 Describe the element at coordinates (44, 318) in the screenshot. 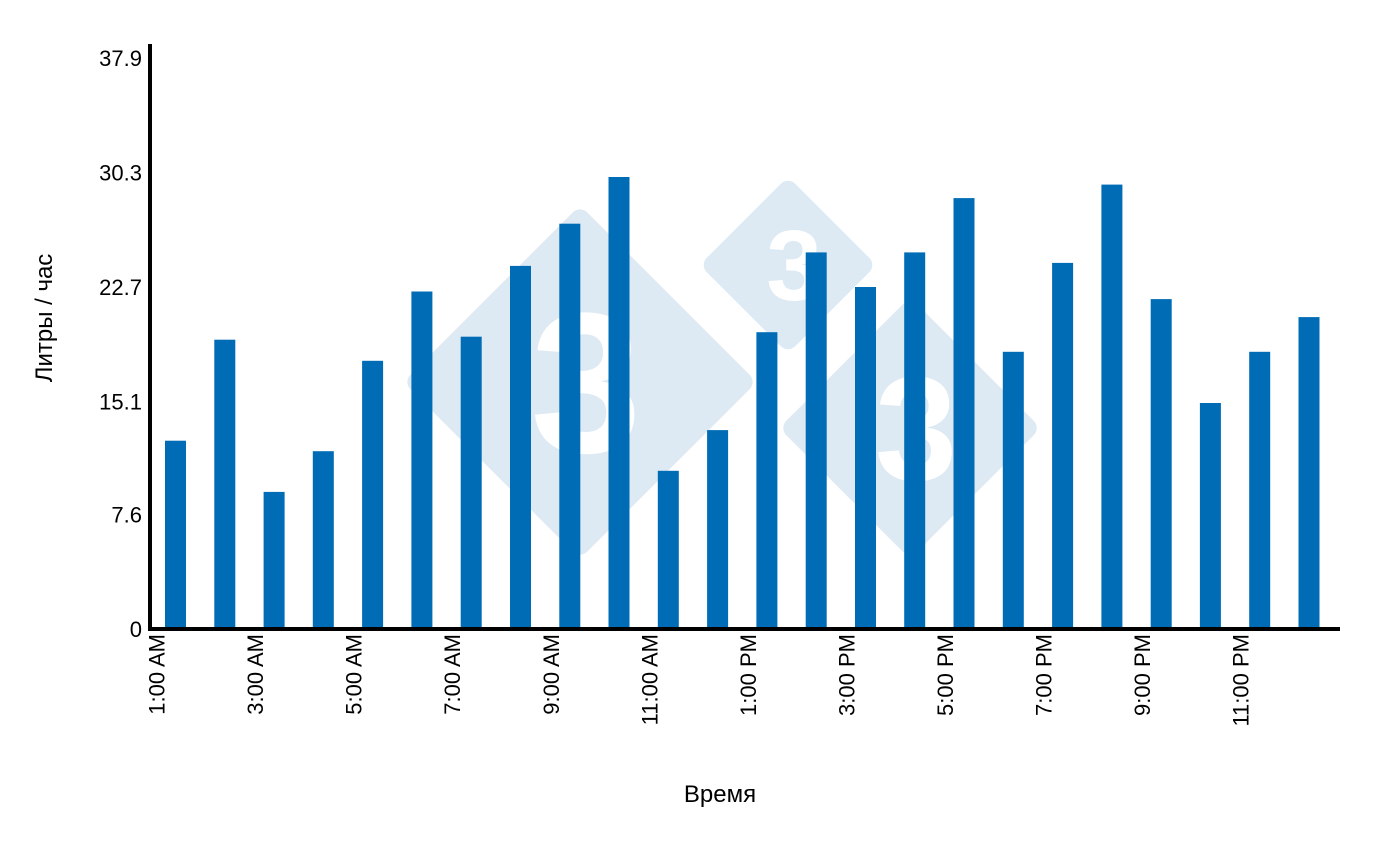

I see `y-axis-title: Литры / час` at that location.